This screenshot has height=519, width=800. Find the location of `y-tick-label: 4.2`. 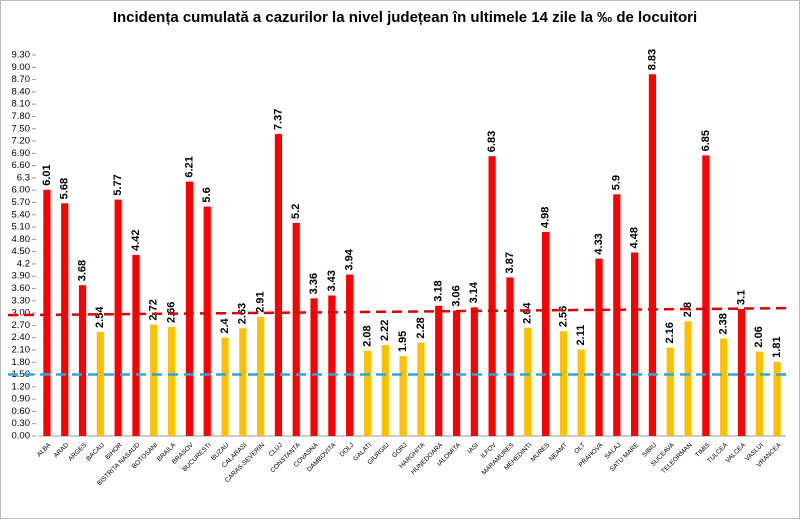

y-tick-label: 4.2 is located at coordinates (23, 263).